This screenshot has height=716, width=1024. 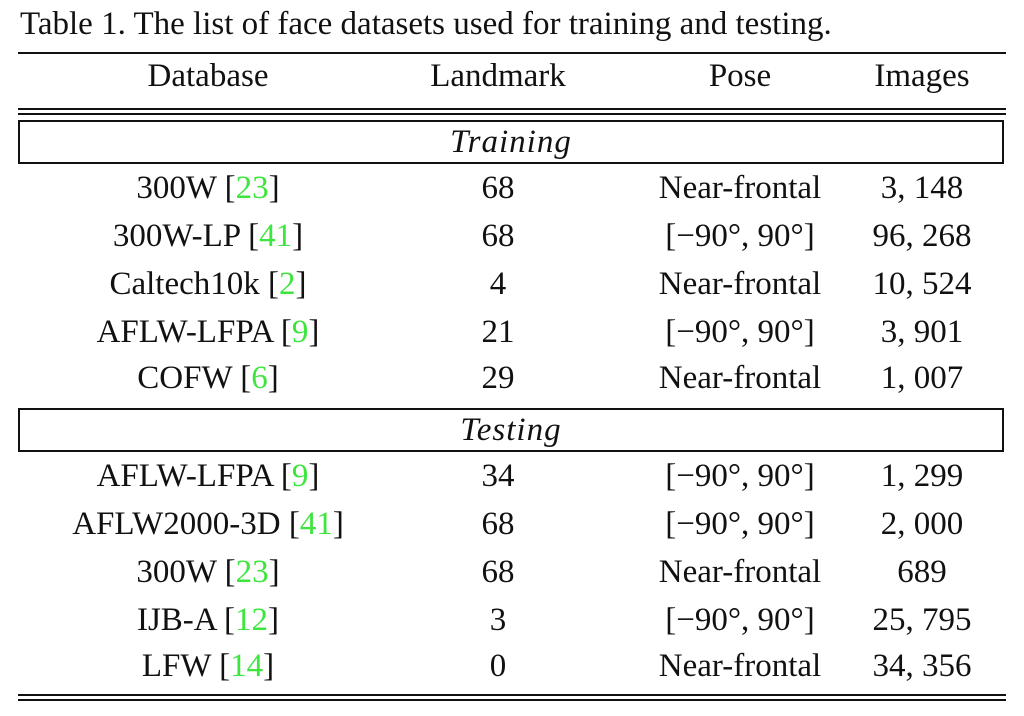 I want to click on table-row: AFLW2000-3D [41] 68 [−90°, 90°] 2, 000, so click(x=512, y=524).